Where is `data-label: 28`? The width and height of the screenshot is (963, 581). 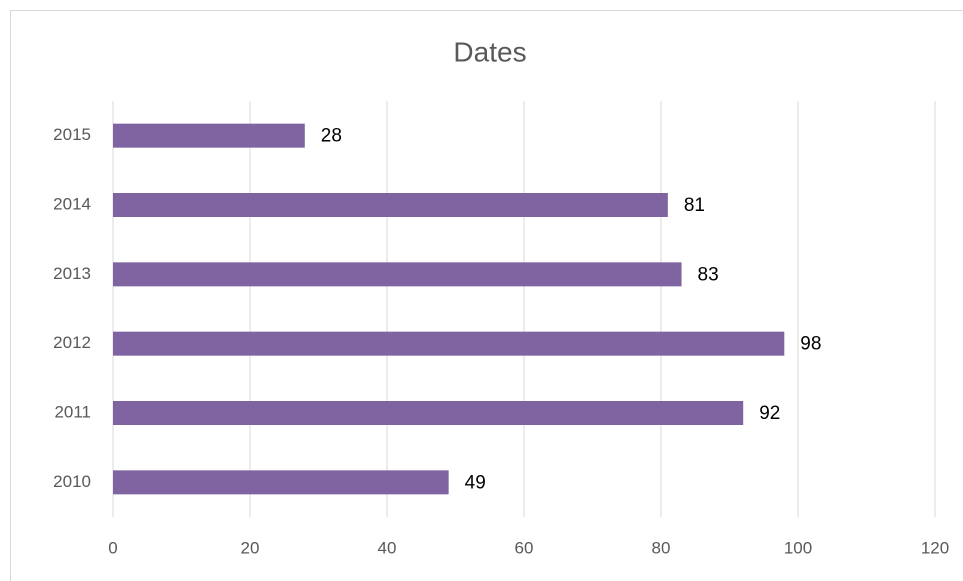
data-label: 28 is located at coordinates (331, 136).